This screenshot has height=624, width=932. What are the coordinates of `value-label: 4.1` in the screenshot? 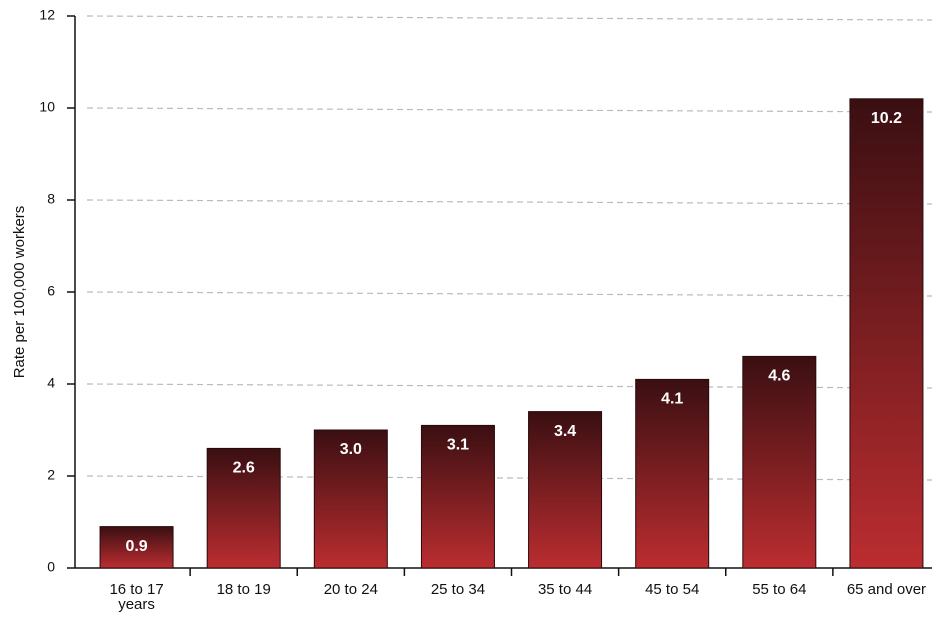 It's located at (672, 399).